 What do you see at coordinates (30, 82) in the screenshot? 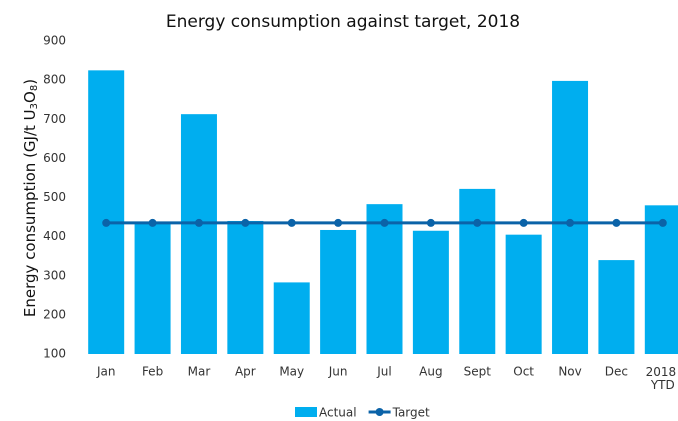
I see `y-label-part: )` at bounding box center [30, 82].